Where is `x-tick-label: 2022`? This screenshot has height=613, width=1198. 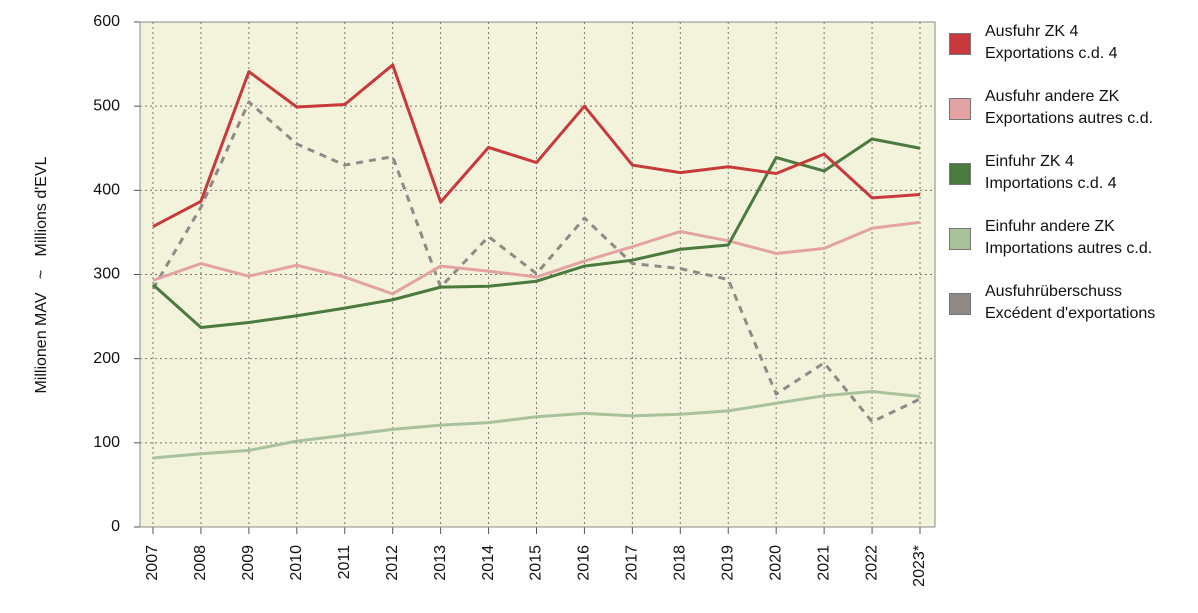
x-tick-label: 2022 is located at coordinates (871, 563).